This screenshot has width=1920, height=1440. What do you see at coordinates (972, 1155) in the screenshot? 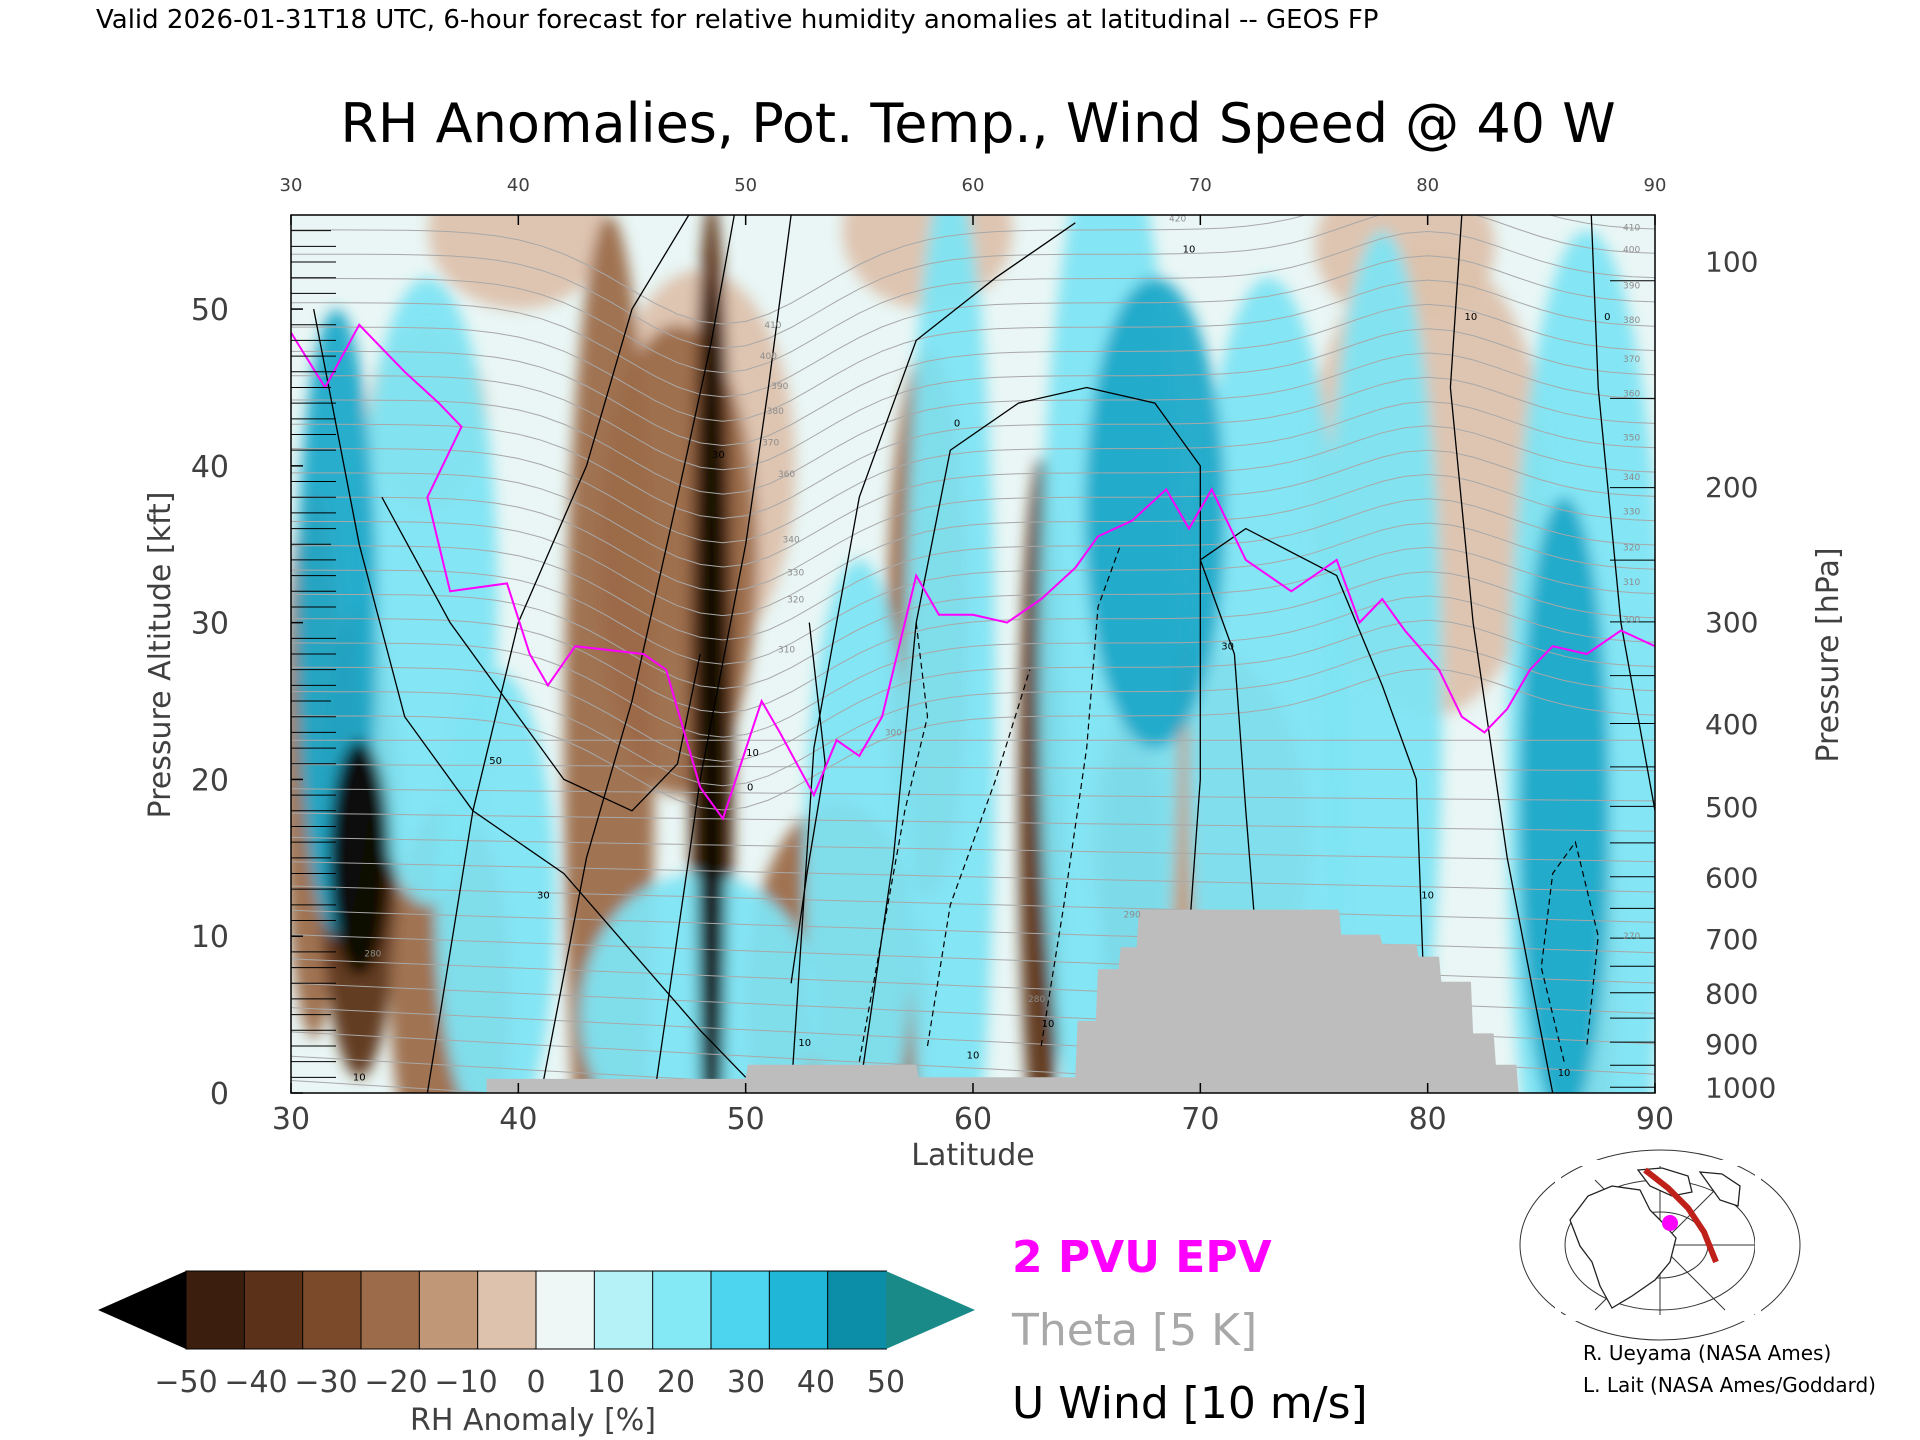
I see `x-axis-label: Latitude` at bounding box center [972, 1155].